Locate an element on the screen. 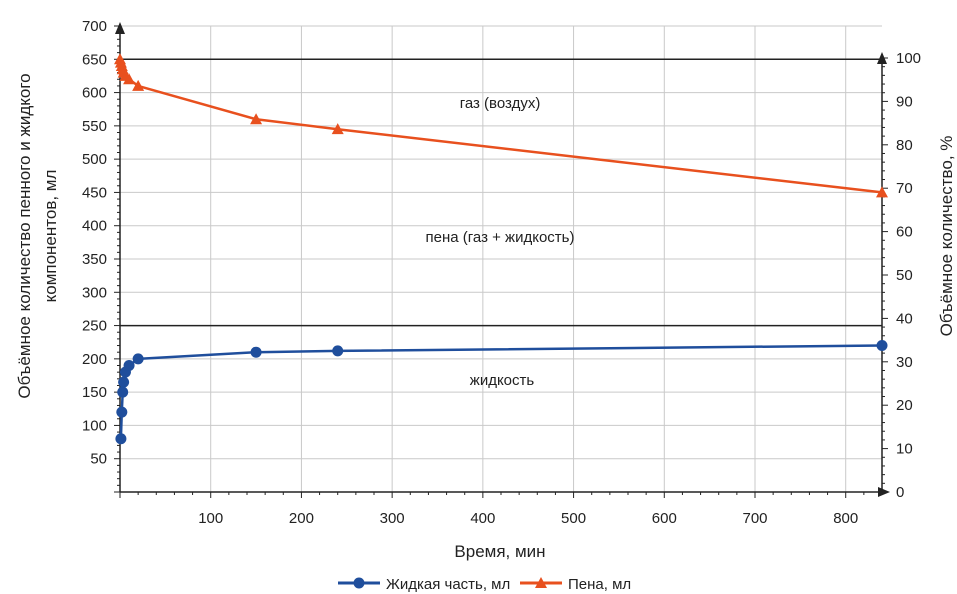  y-left-tick-label-10: 500 is located at coordinates (94, 159).